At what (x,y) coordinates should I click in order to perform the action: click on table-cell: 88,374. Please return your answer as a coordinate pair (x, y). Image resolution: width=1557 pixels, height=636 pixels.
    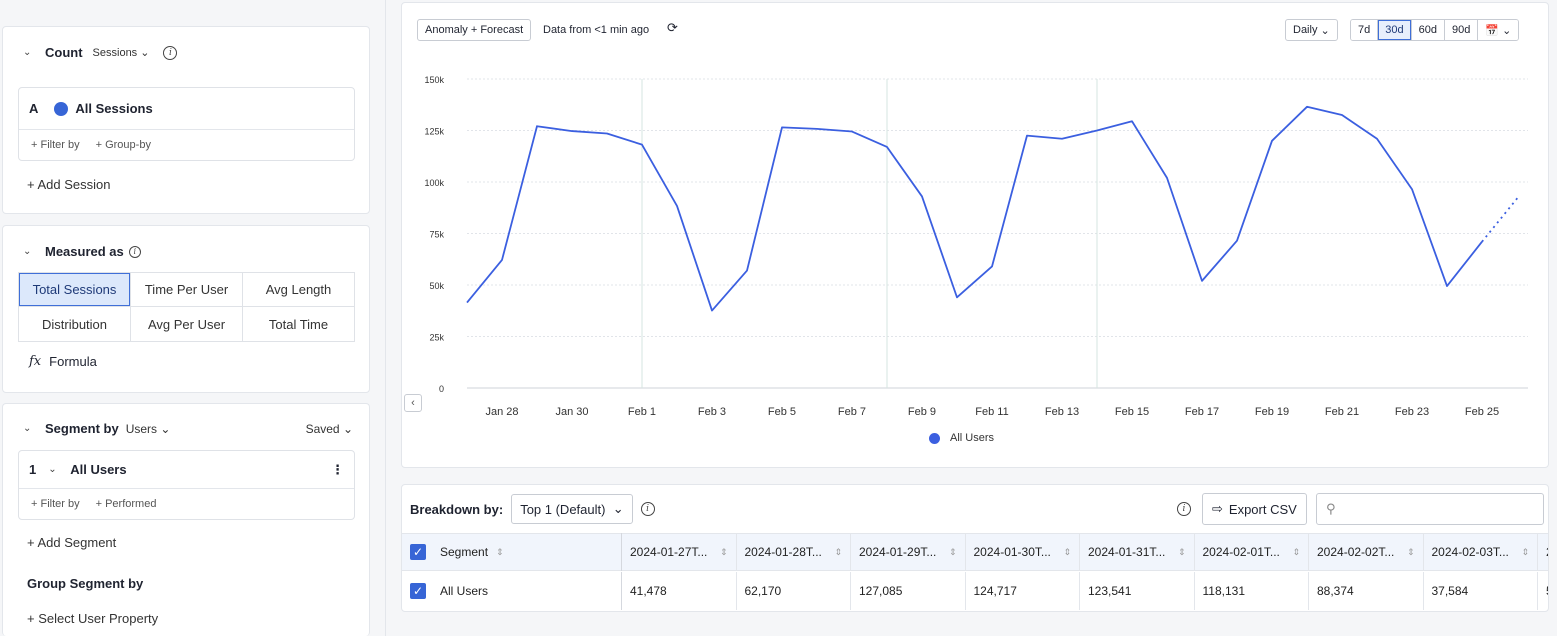
    Looking at the image, I should click on (1366, 591).